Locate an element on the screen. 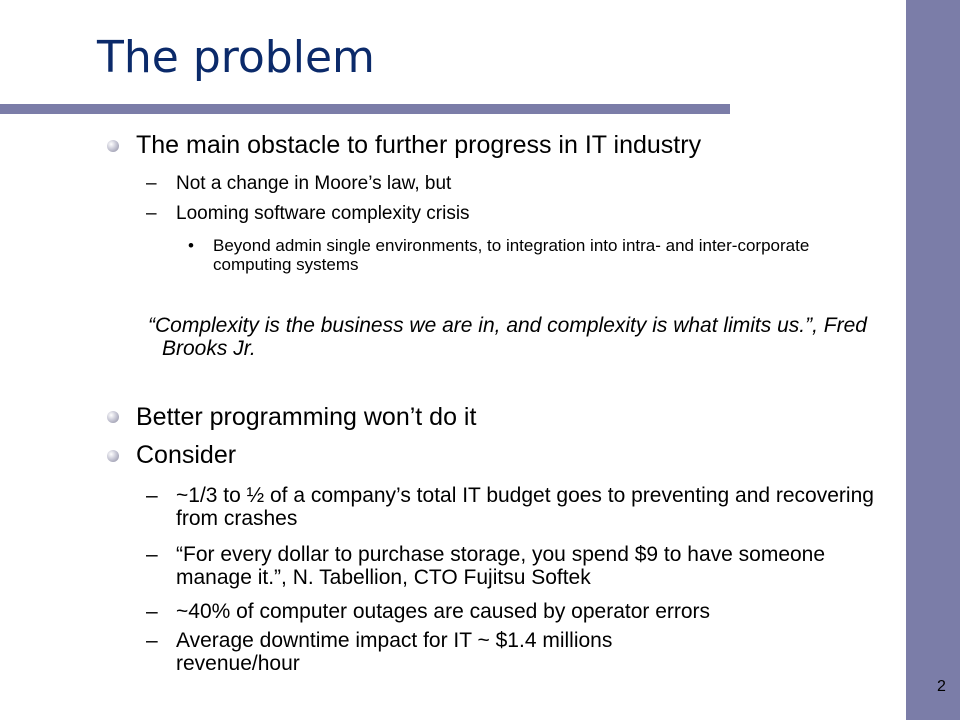 The height and width of the screenshot is (720, 960). slide-title: The problem is located at coordinates (236, 57).